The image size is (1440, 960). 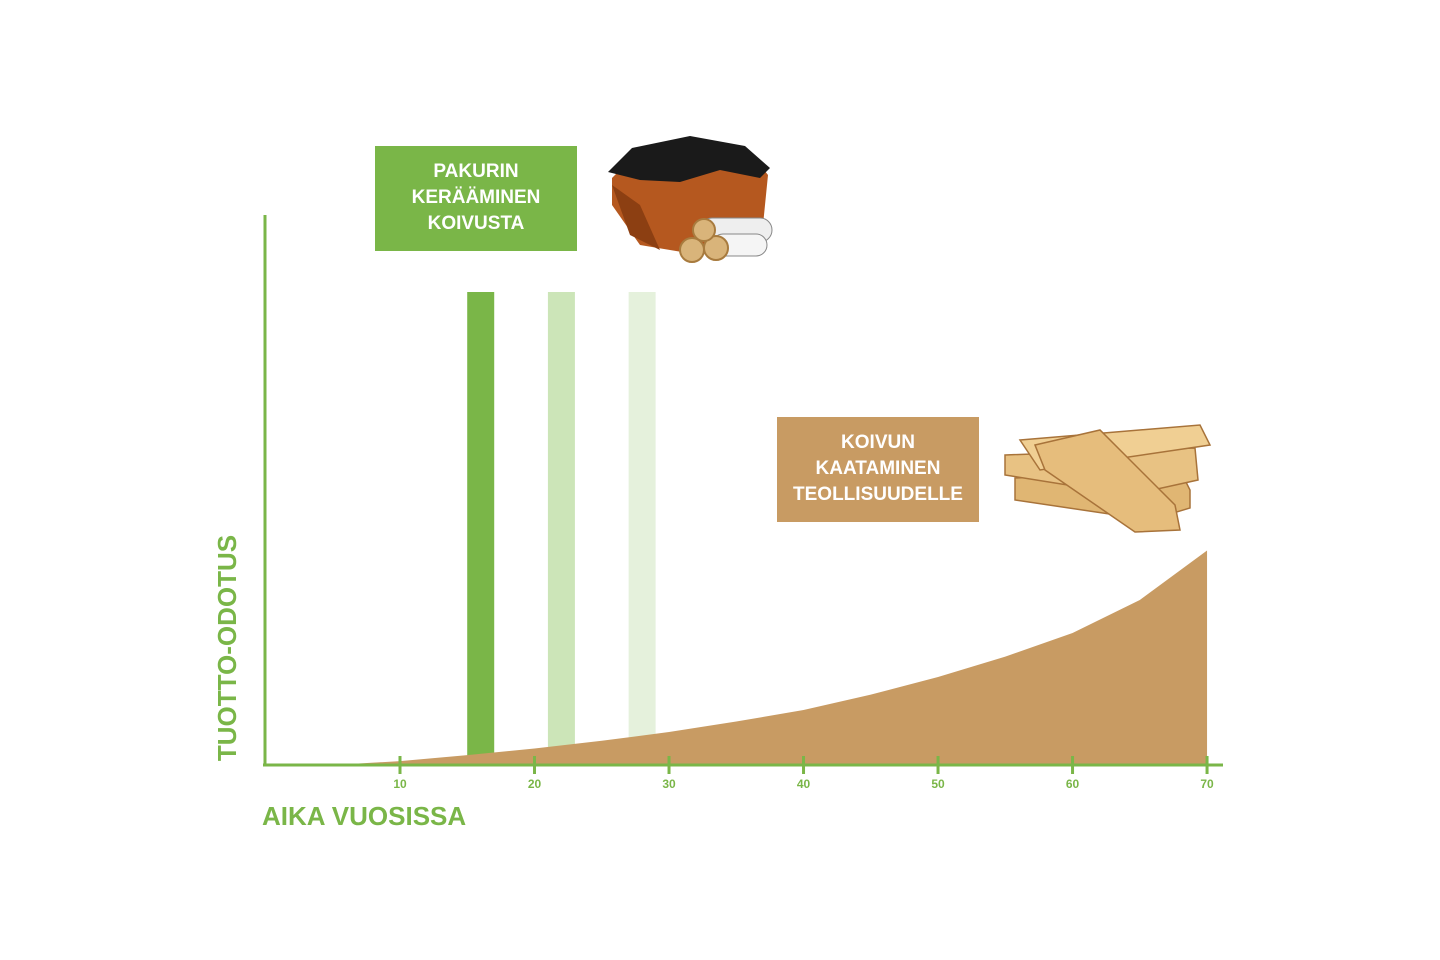 What do you see at coordinates (878, 494) in the screenshot?
I see `annotation-text: TEOLLISUUDELLE` at bounding box center [878, 494].